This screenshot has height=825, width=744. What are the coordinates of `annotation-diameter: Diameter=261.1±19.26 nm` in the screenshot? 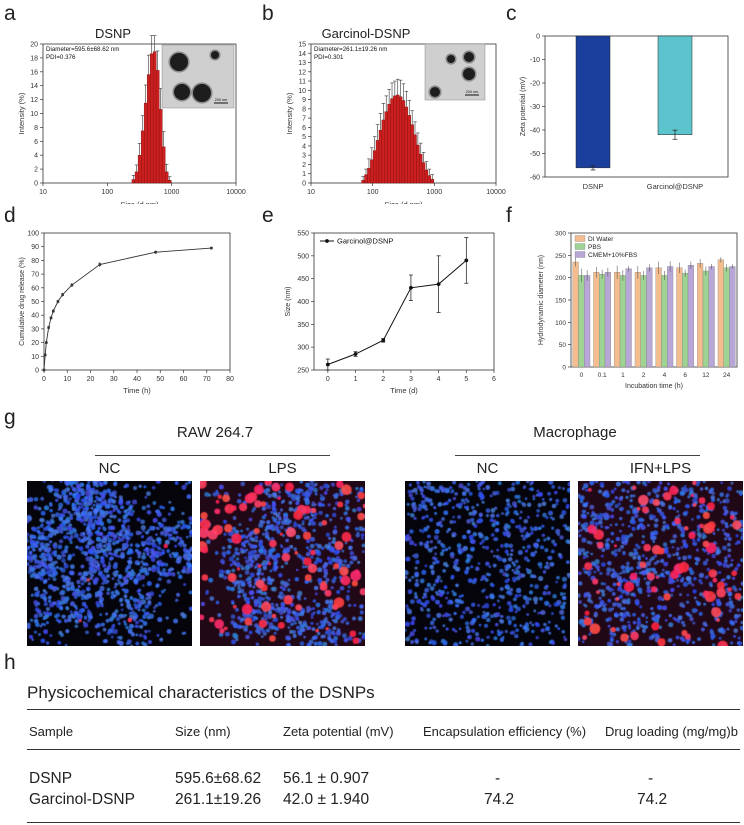 It's located at (350, 49).